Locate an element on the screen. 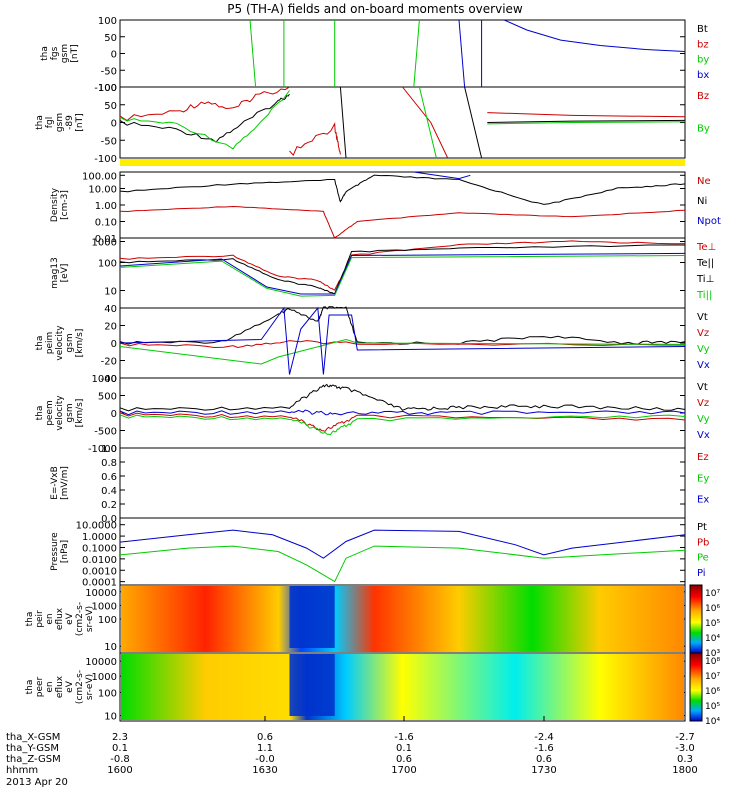  xaxis-tick-label: 1630 is located at coordinates (264, 770).